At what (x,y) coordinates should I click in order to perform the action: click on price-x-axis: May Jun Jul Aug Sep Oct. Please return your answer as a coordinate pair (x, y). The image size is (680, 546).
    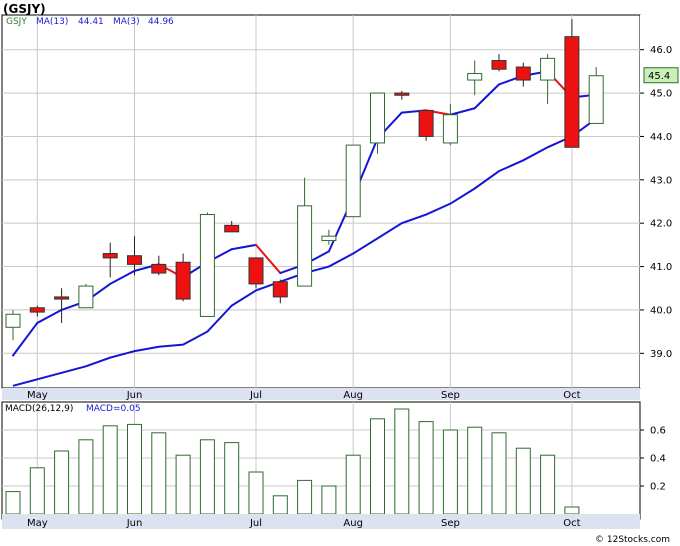
    Looking at the image, I should click on (304, 395).